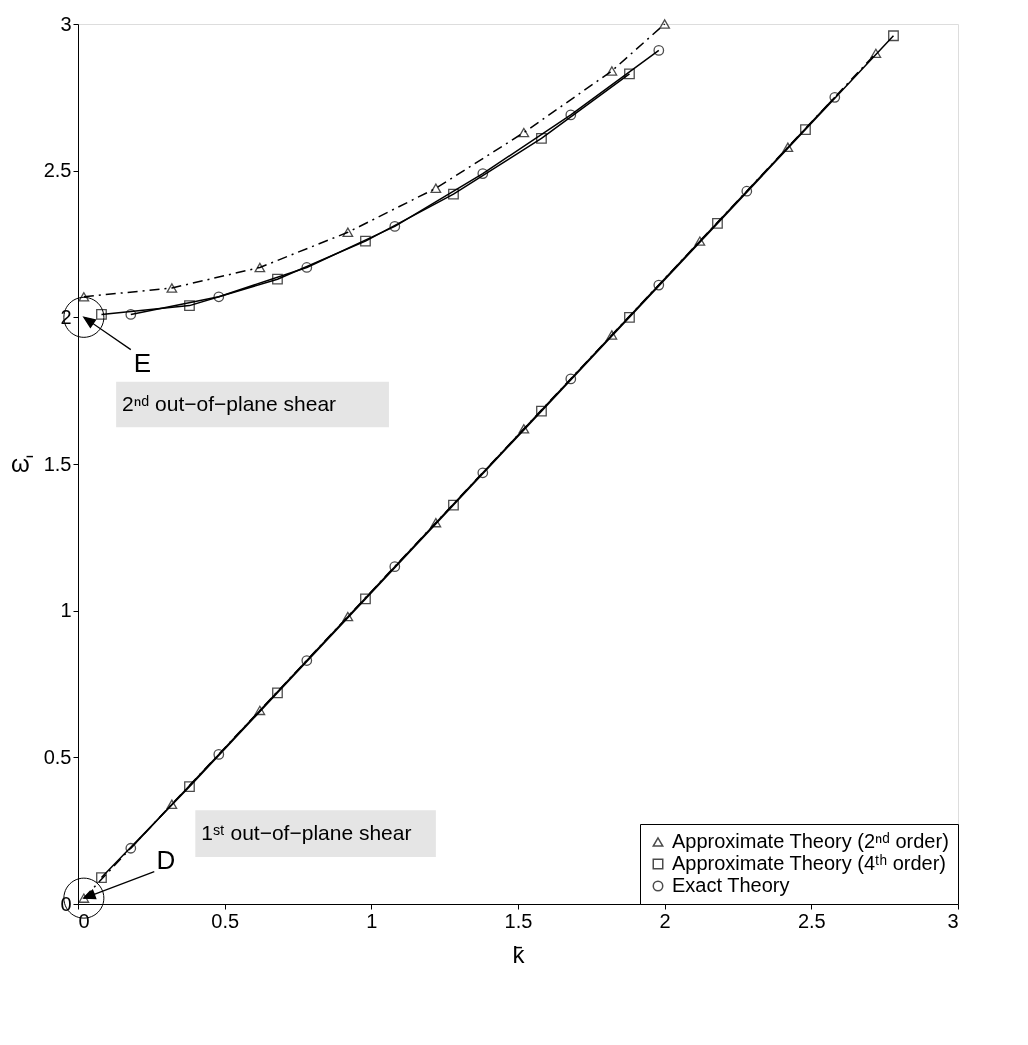 The height and width of the screenshot is (1045, 1028). Describe the element at coordinates (22, 463) in the screenshot. I see `y-axis-title: ω̄` at that location.